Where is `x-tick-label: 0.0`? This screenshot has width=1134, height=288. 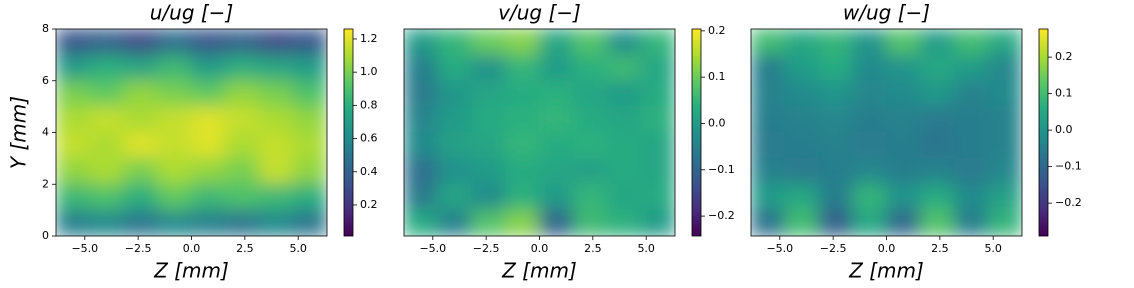
x-tick-label: 0.0 is located at coordinates (192, 248).